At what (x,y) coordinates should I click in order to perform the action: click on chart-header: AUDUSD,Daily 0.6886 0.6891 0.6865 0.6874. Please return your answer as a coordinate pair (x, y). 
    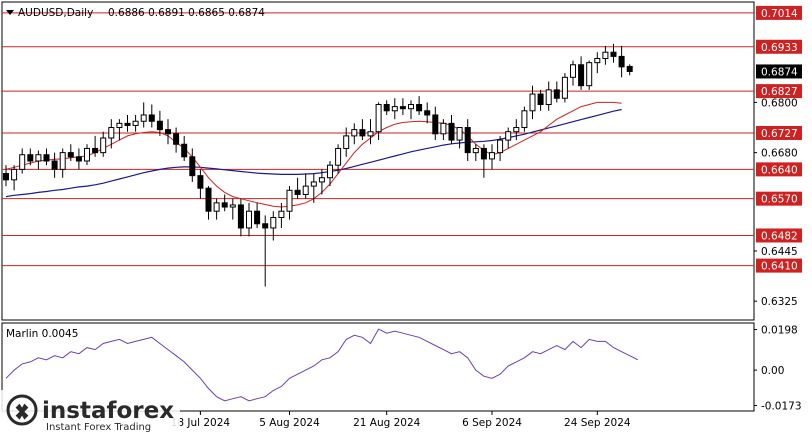
    Looking at the image, I should click on (135, 13).